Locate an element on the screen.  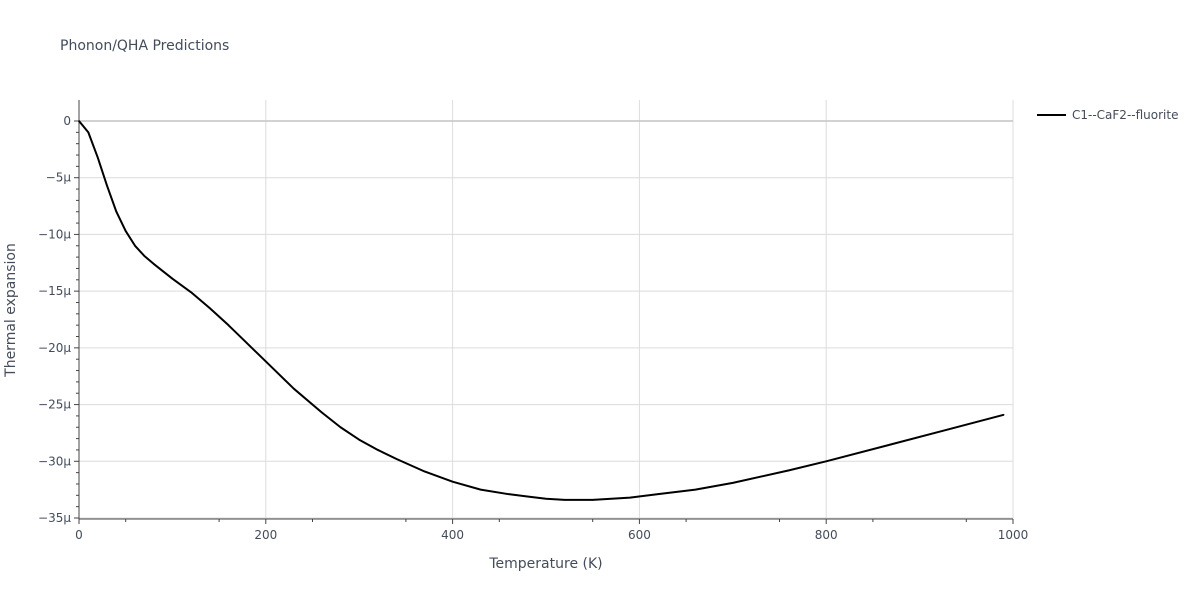
chart-title: Phonon/QHA Predictions is located at coordinates (144, 46).